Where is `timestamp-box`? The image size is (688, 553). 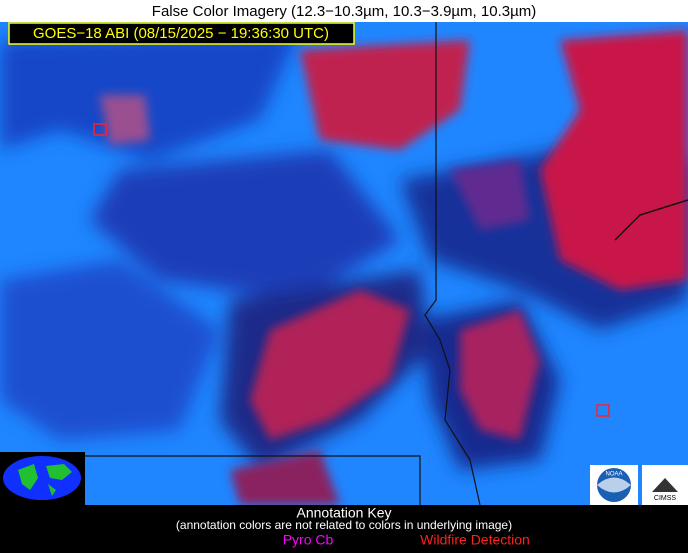 timestamp-box is located at coordinates (181, 33).